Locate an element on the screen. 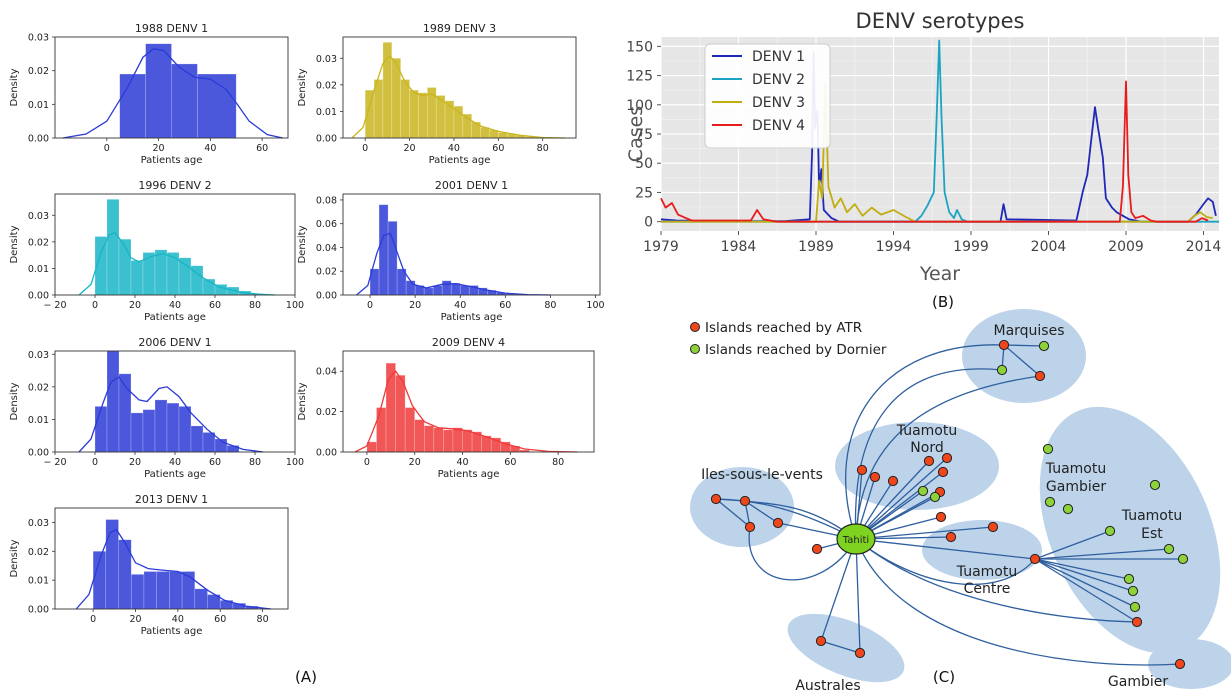 This screenshot has height=691, width=1231. region-label: Tuamotu is located at coordinates (986, 572).